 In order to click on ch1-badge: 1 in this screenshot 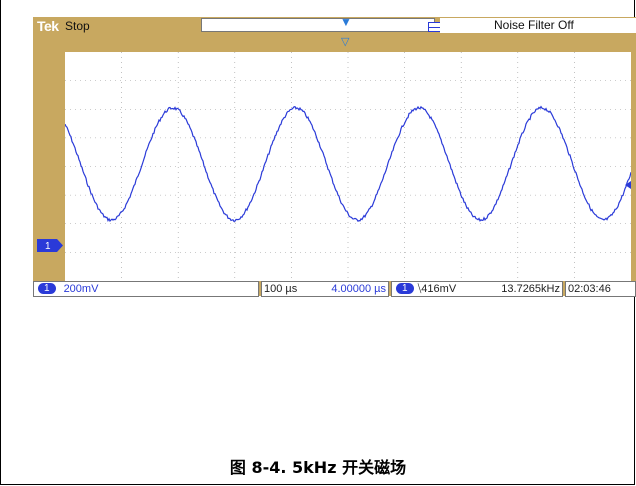, I will do `click(47, 288)`.